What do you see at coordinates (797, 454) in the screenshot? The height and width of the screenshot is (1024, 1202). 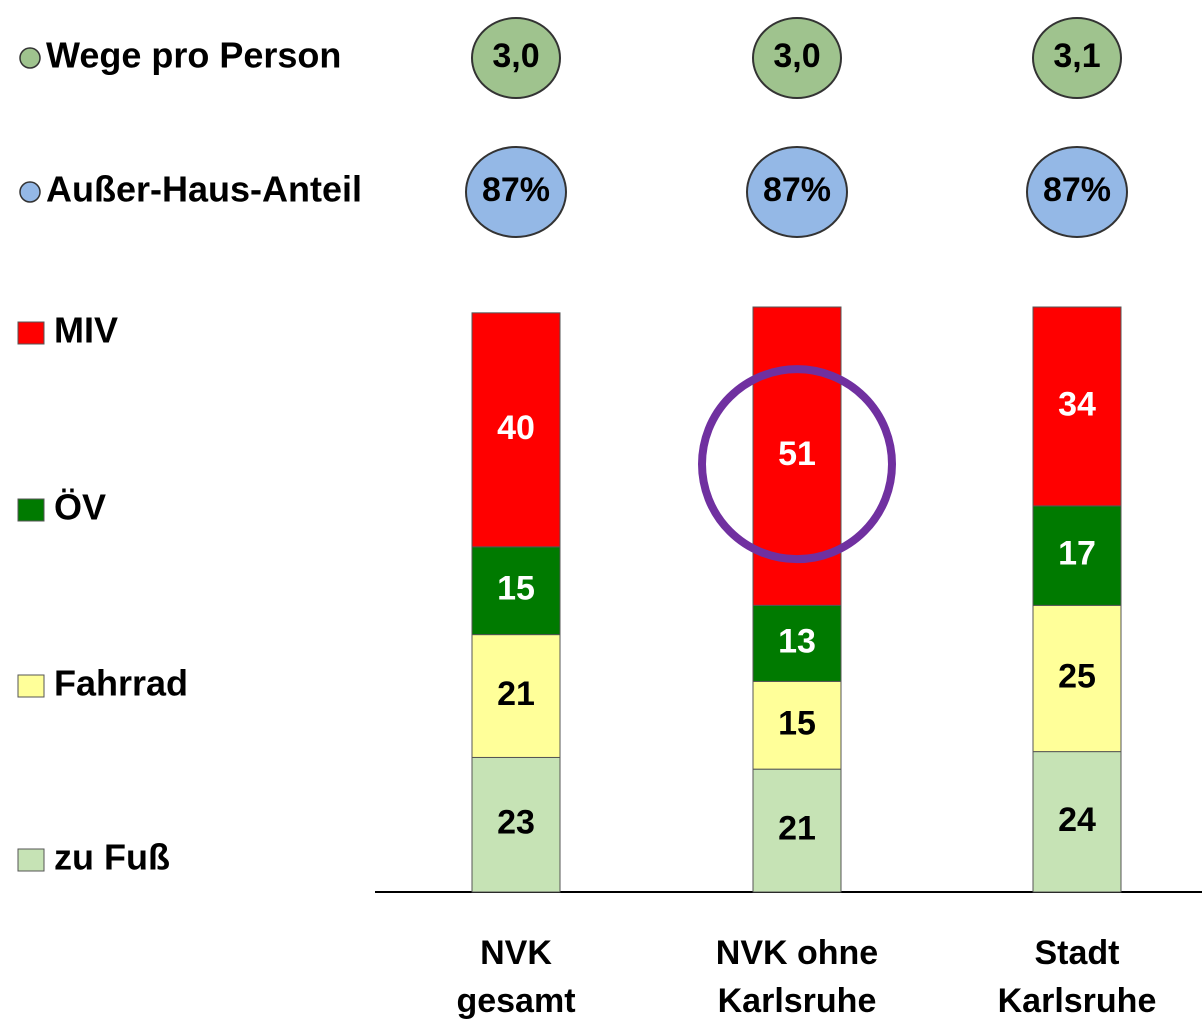 I see `data-label: 51` at bounding box center [797, 454].